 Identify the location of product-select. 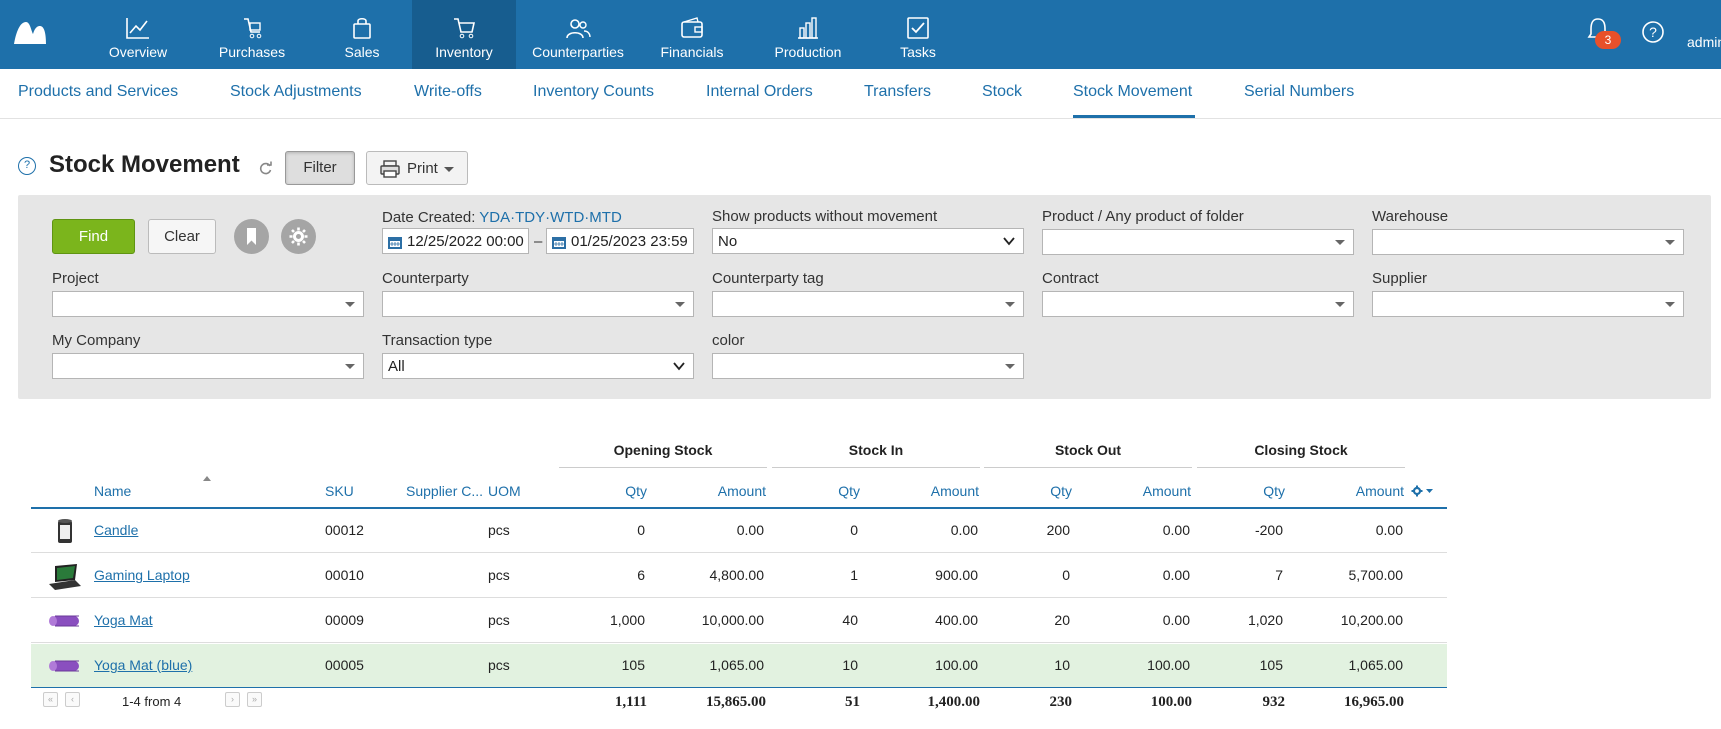
(1198, 242).